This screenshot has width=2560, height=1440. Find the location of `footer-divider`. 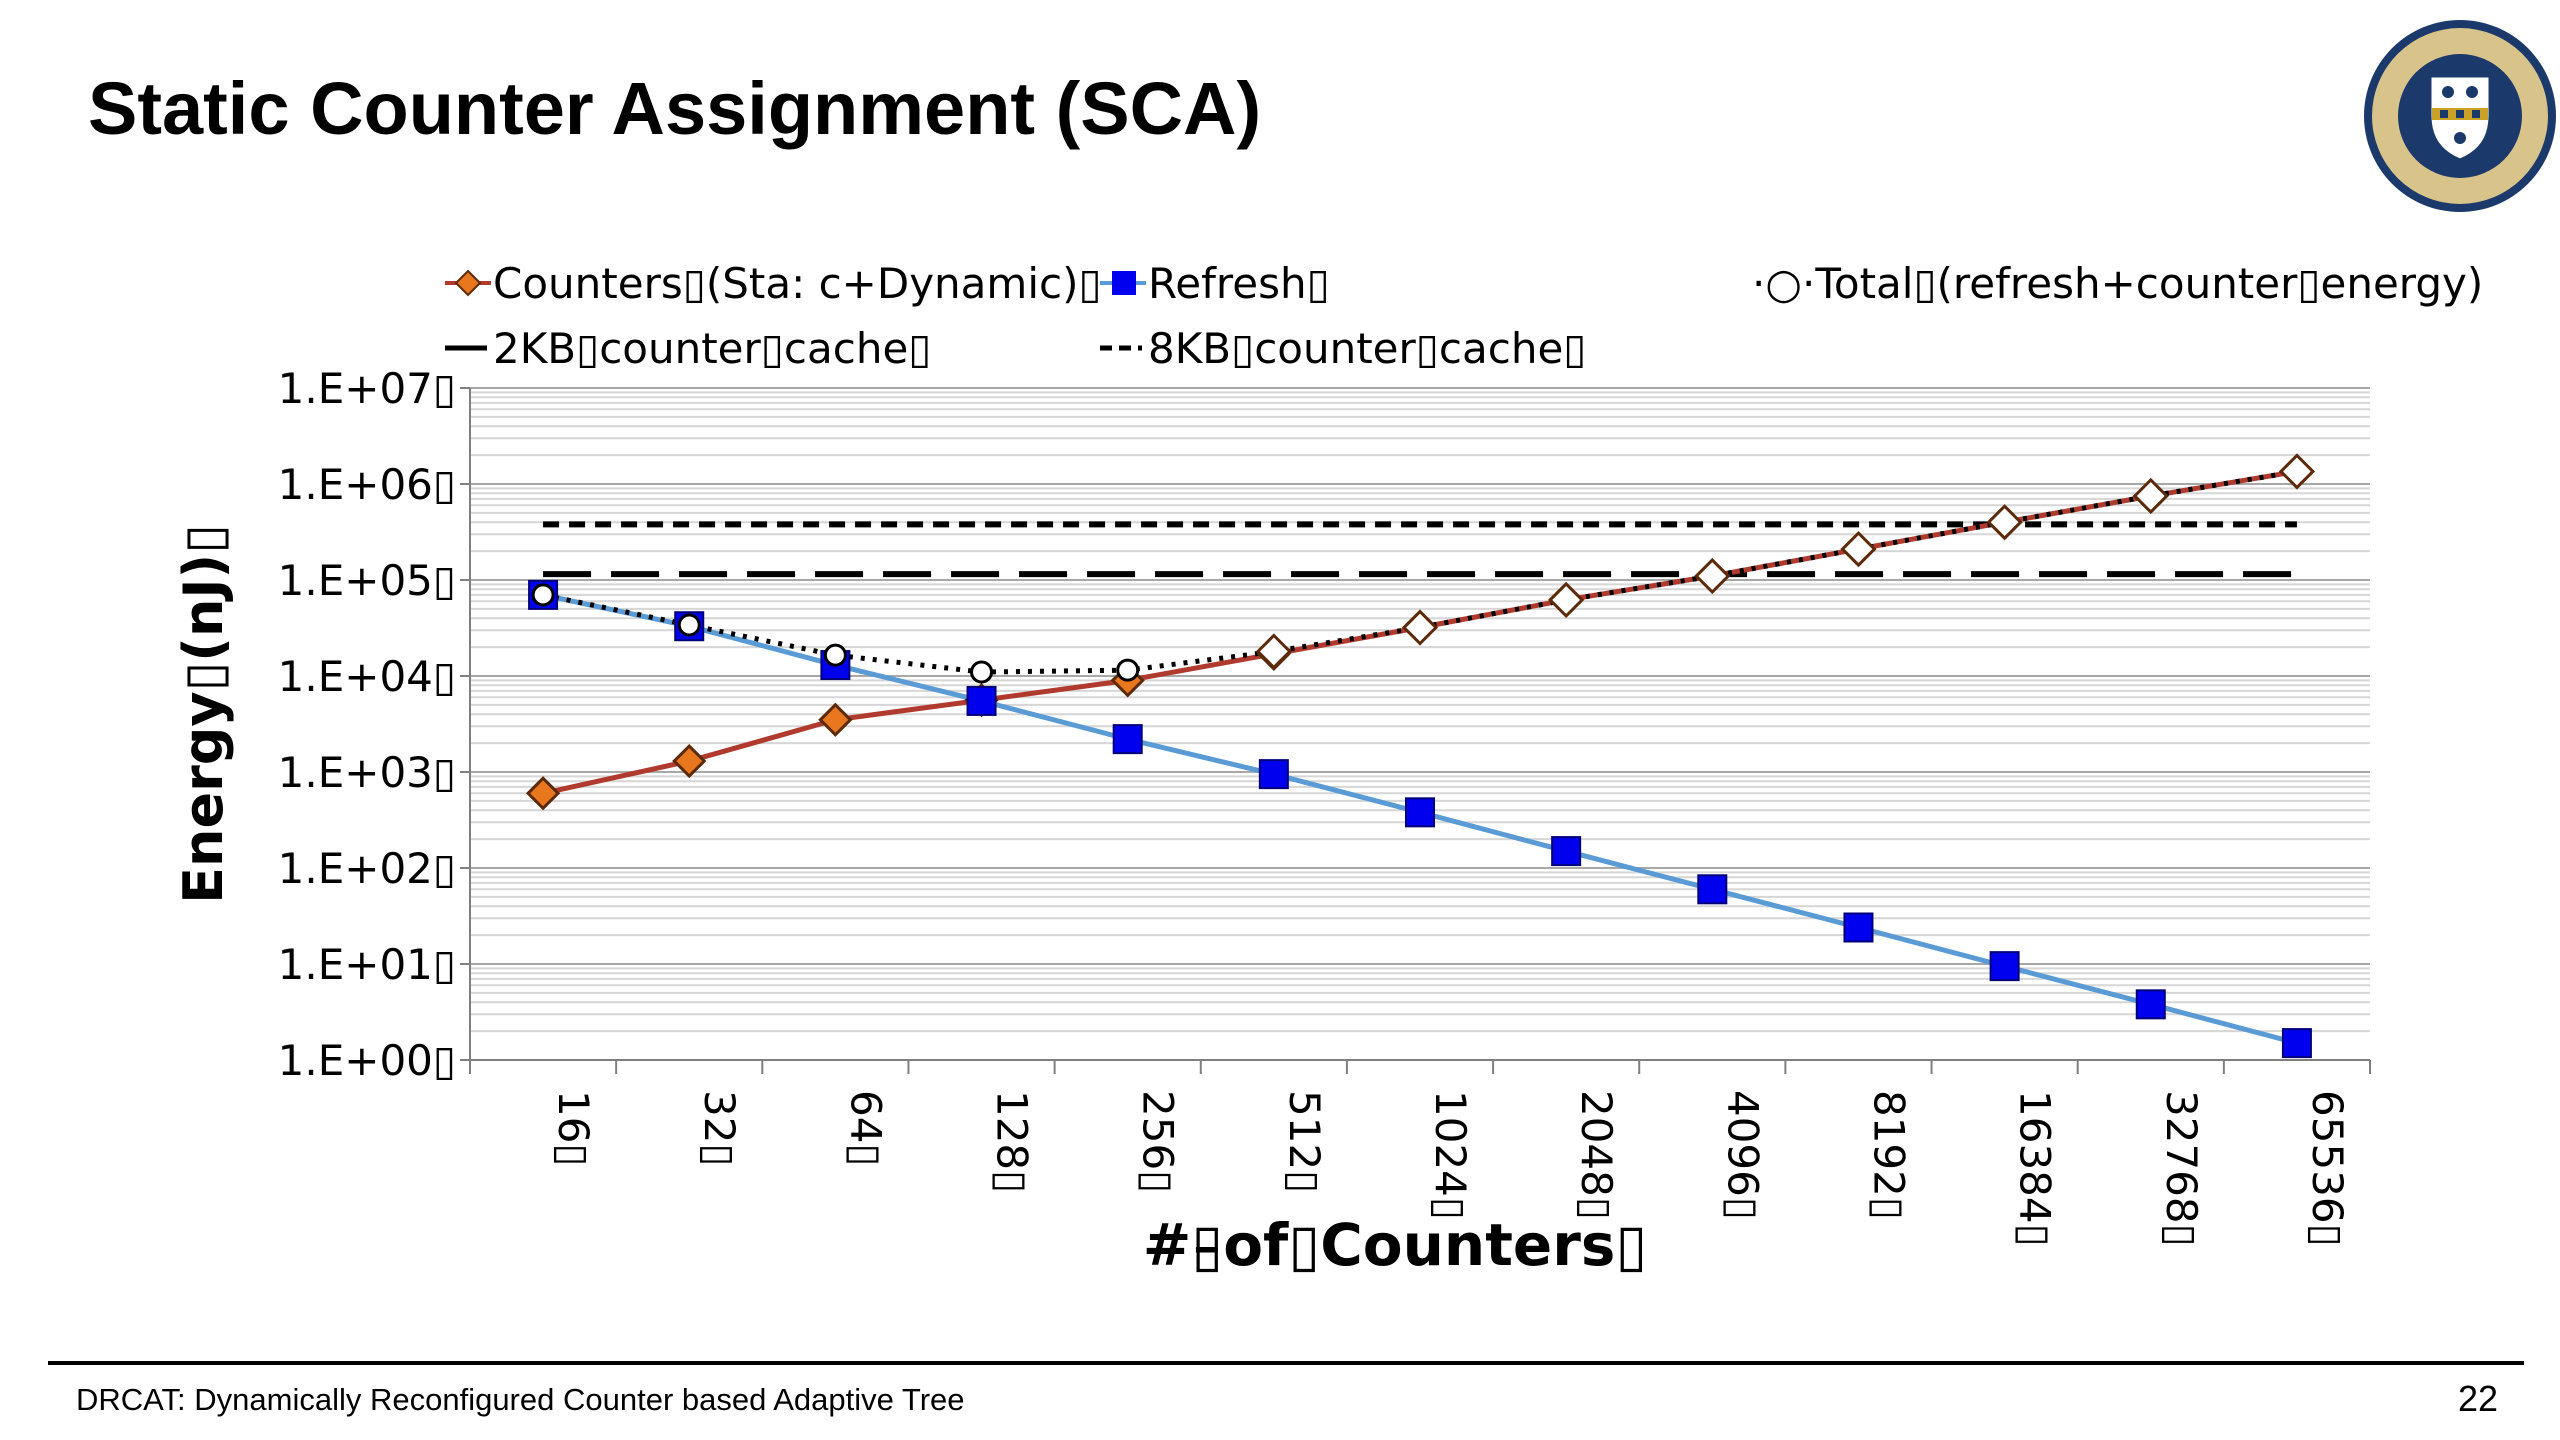

footer-divider is located at coordinates (1286, 1363).